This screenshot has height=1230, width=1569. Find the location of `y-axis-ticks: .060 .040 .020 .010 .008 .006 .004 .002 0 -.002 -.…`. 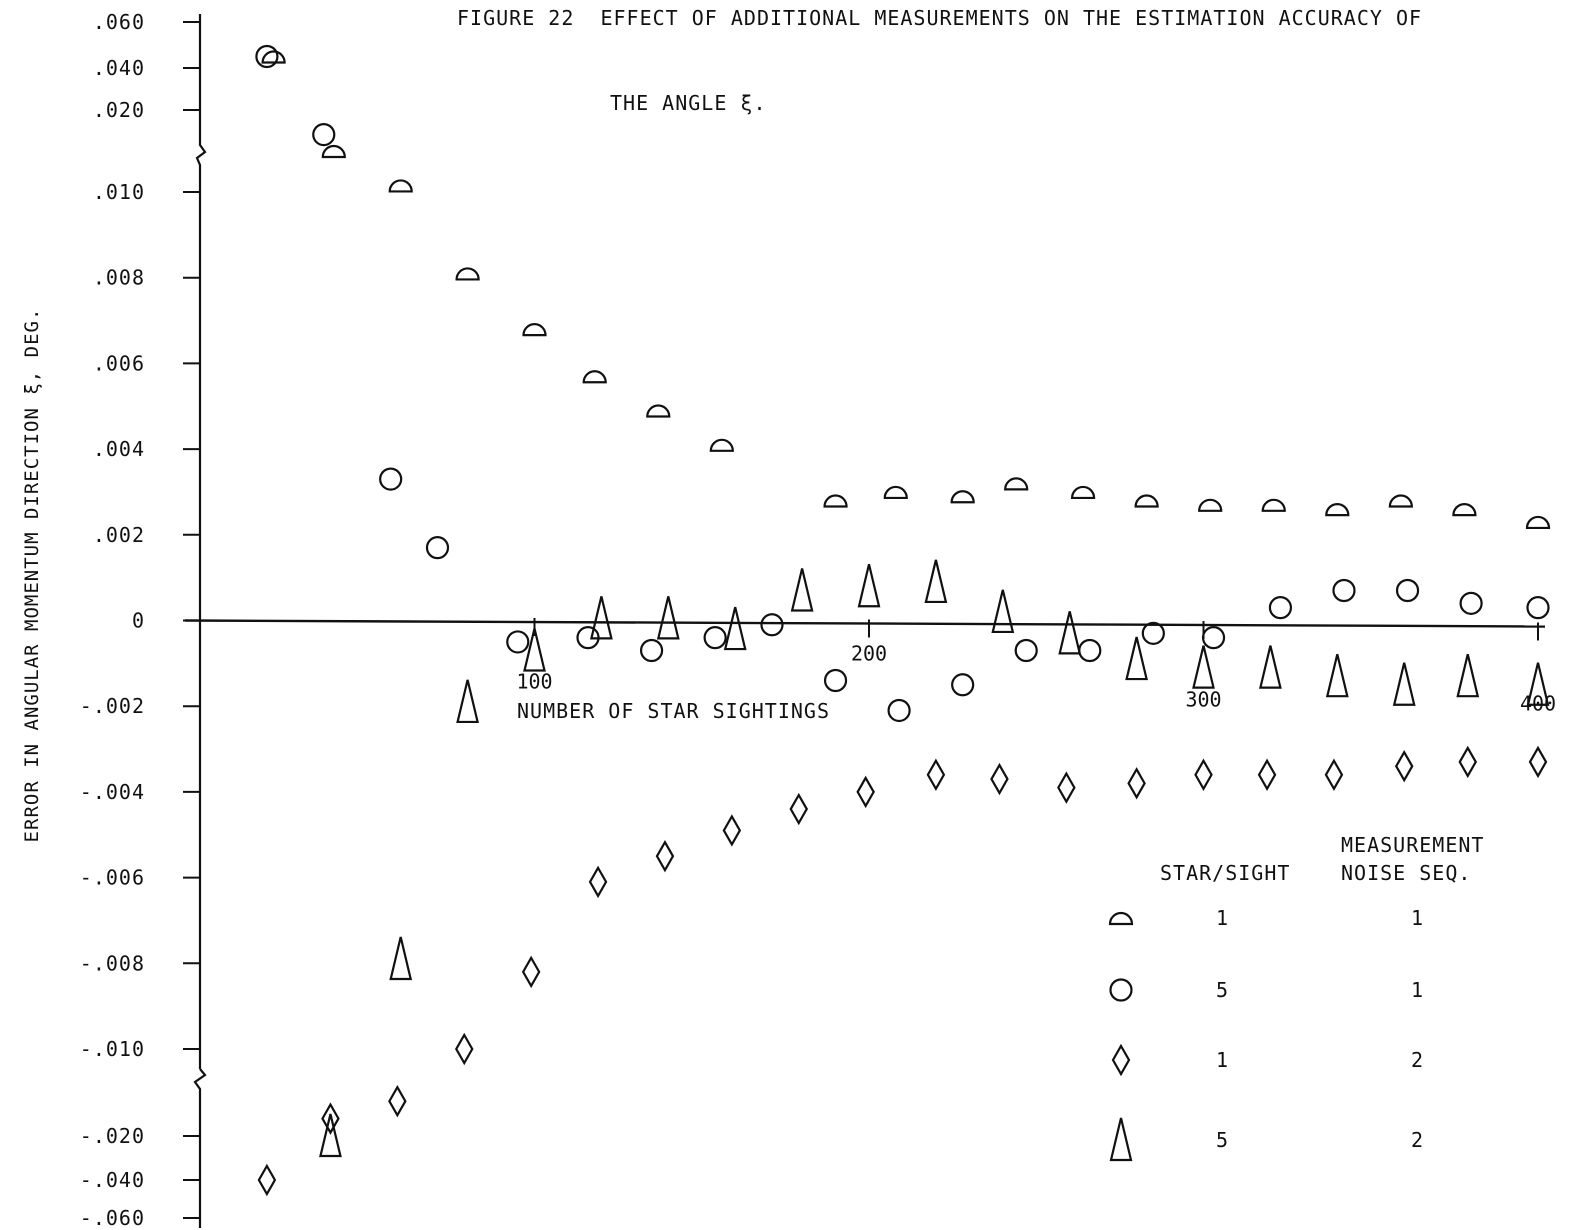

y-axis-ticks: .060 .040 .020 .010 .008 .006 .004 .002 0 -.002 -.… is located at coordinates (140, 620).